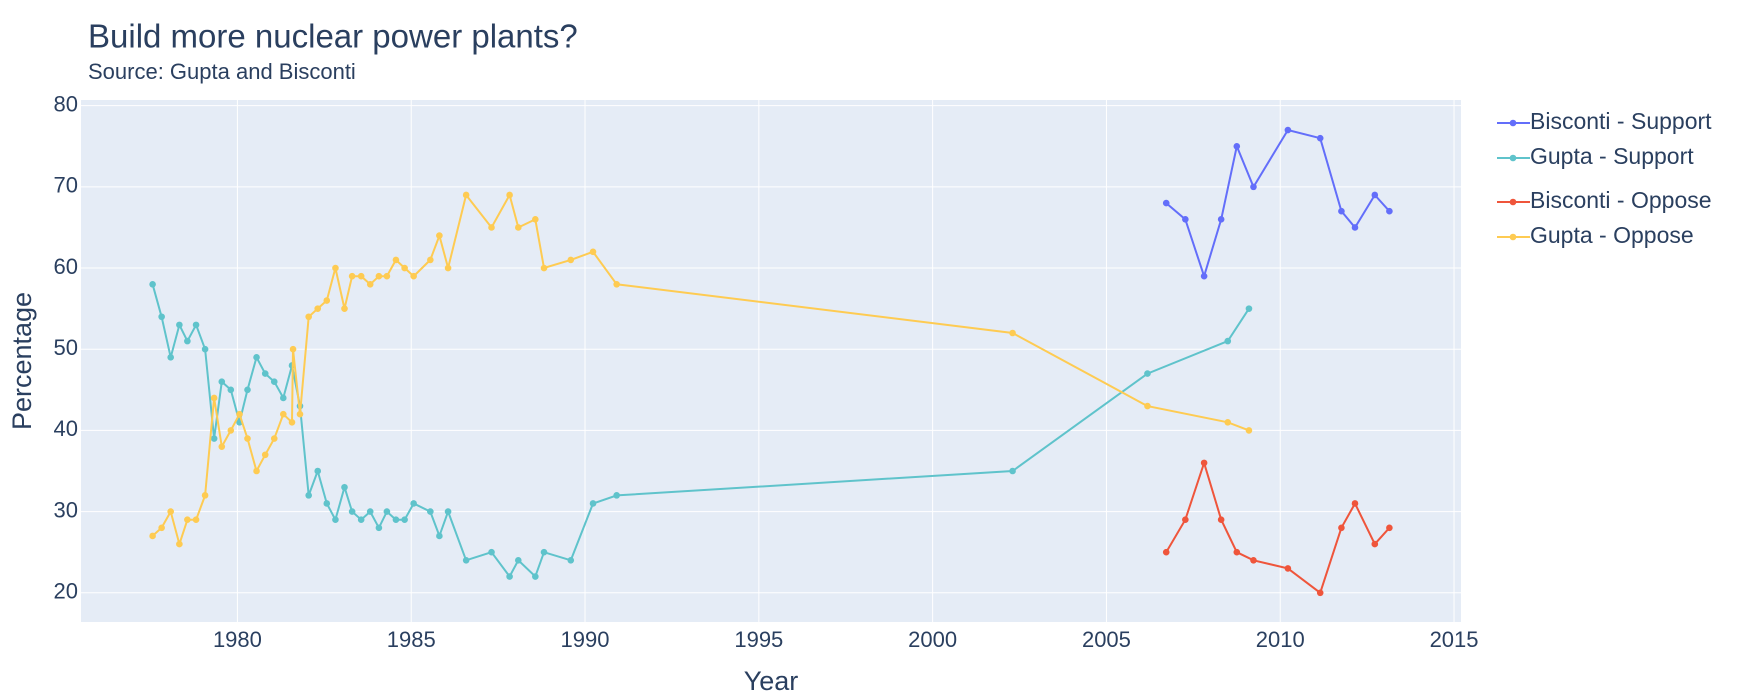  Describe the element at coordinates (237, 639) in the screenshot. I see `x-tick-label: 1980` at that location.